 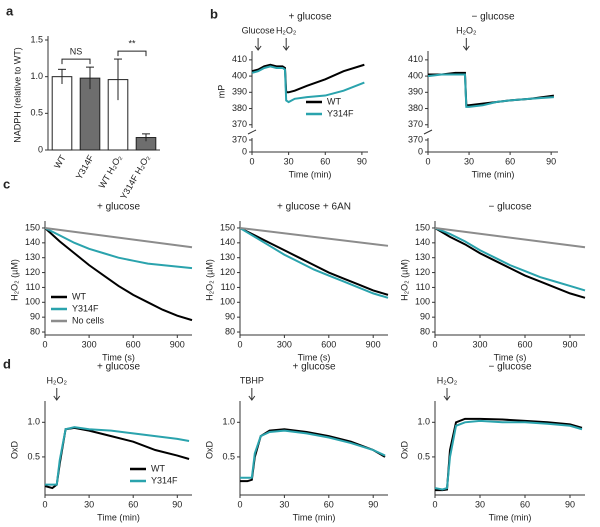 What do you see at coordinates (132, 43) in the screenshot?
I see `significance-label: **` at bounding box center [132, 43].